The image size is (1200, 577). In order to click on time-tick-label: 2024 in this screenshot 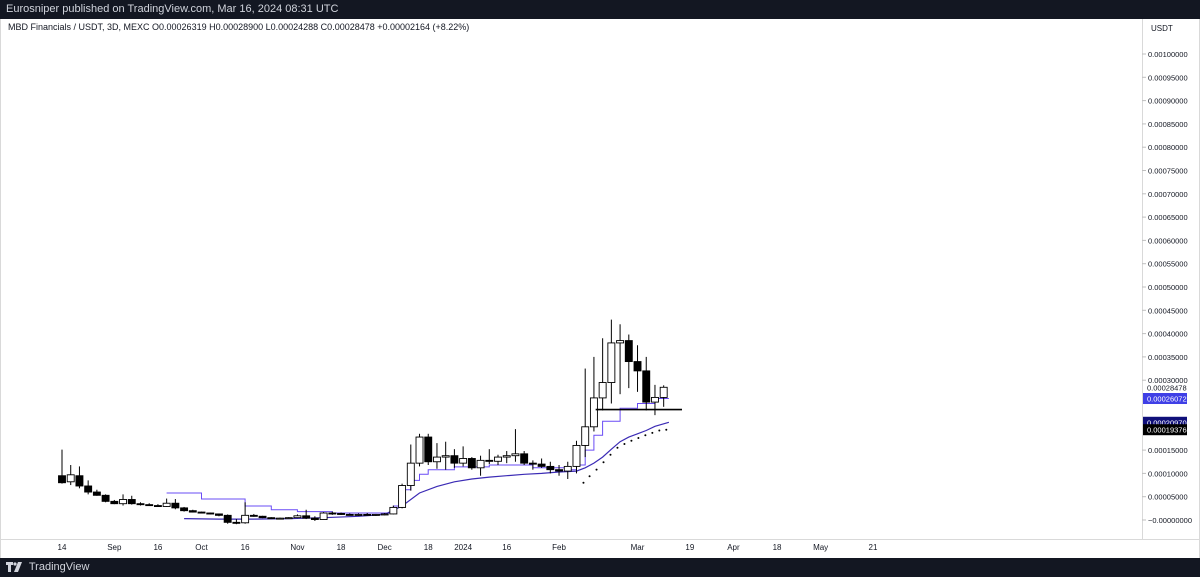, I will do `click(463, 547)`.